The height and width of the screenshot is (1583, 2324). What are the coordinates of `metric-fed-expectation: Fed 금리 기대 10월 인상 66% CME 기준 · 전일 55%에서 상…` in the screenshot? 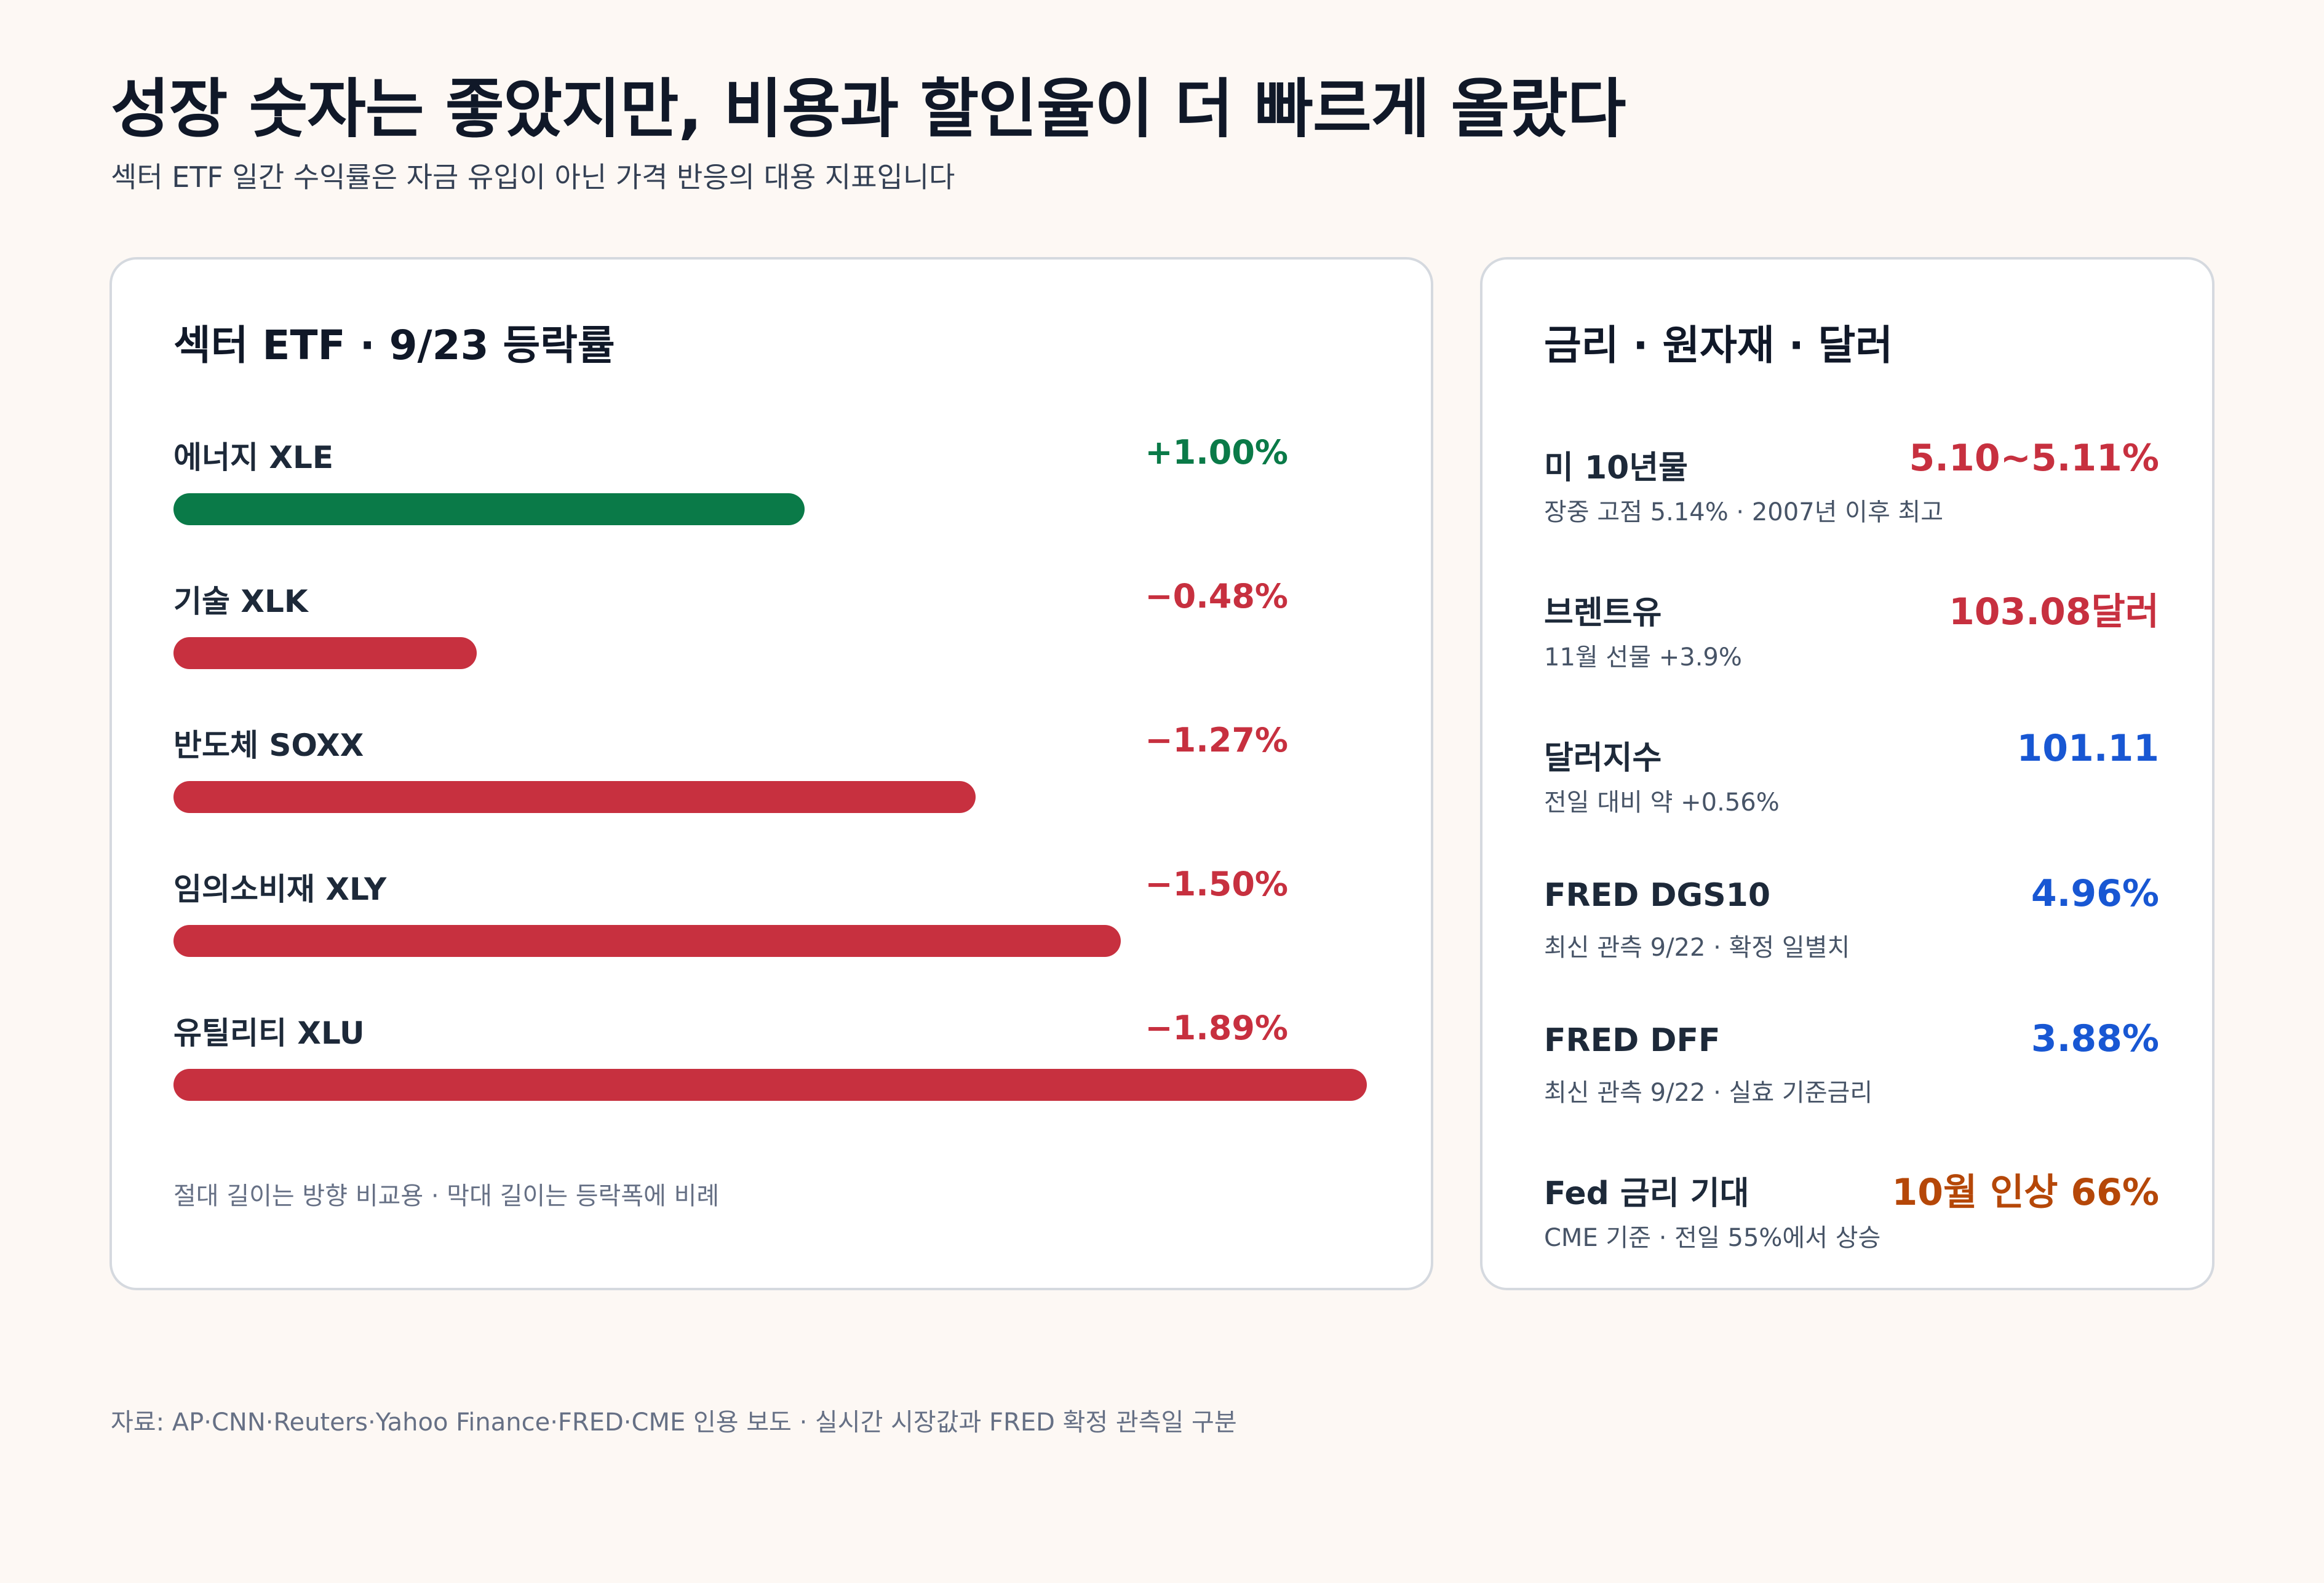 It's located at (1852, 1222).